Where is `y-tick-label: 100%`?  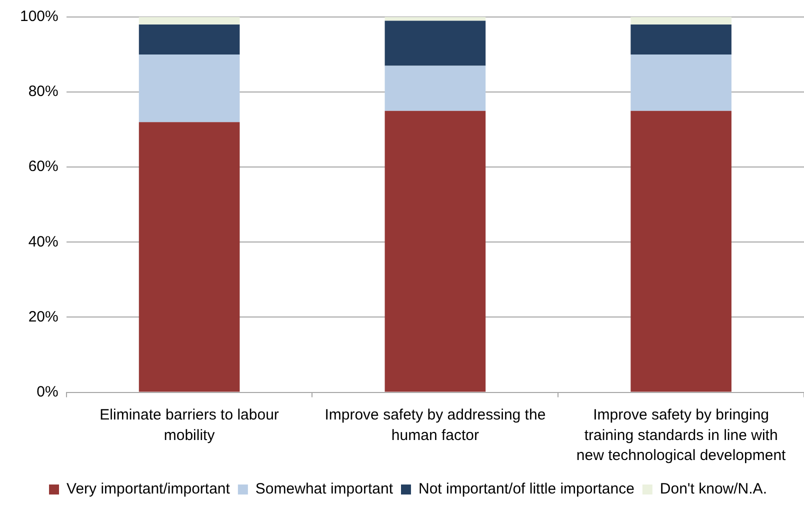 y-tick-label: 100% is located at coordinates (39, 17).